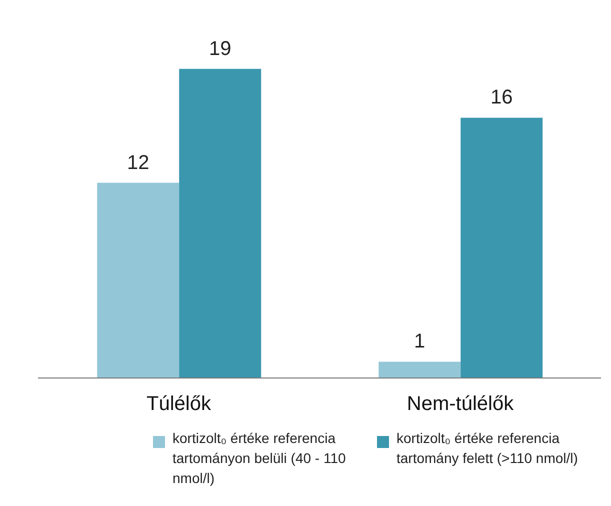 The height and width of the screenshot is (506, 611). Describe the element at coordinates (220, 49) in the screenshot. I see `data-label: 19` at that location.